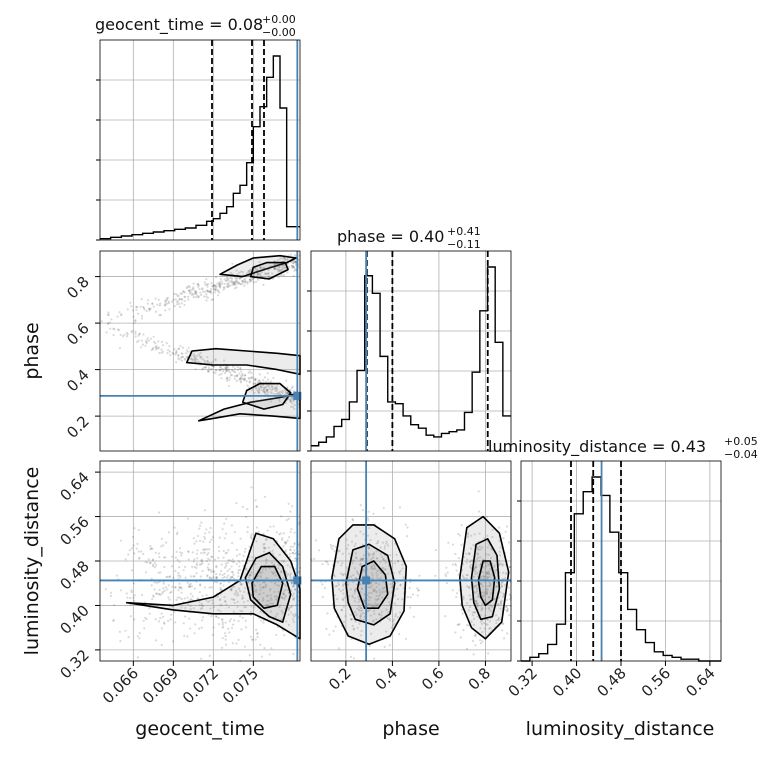 The height and width of the screenshot is (760, 760). What do you see at coordinates (74, 575) in the screenshot?
I see `y-tick-label-luminosity_distance: 0.48` at bounding box center [74, 575].